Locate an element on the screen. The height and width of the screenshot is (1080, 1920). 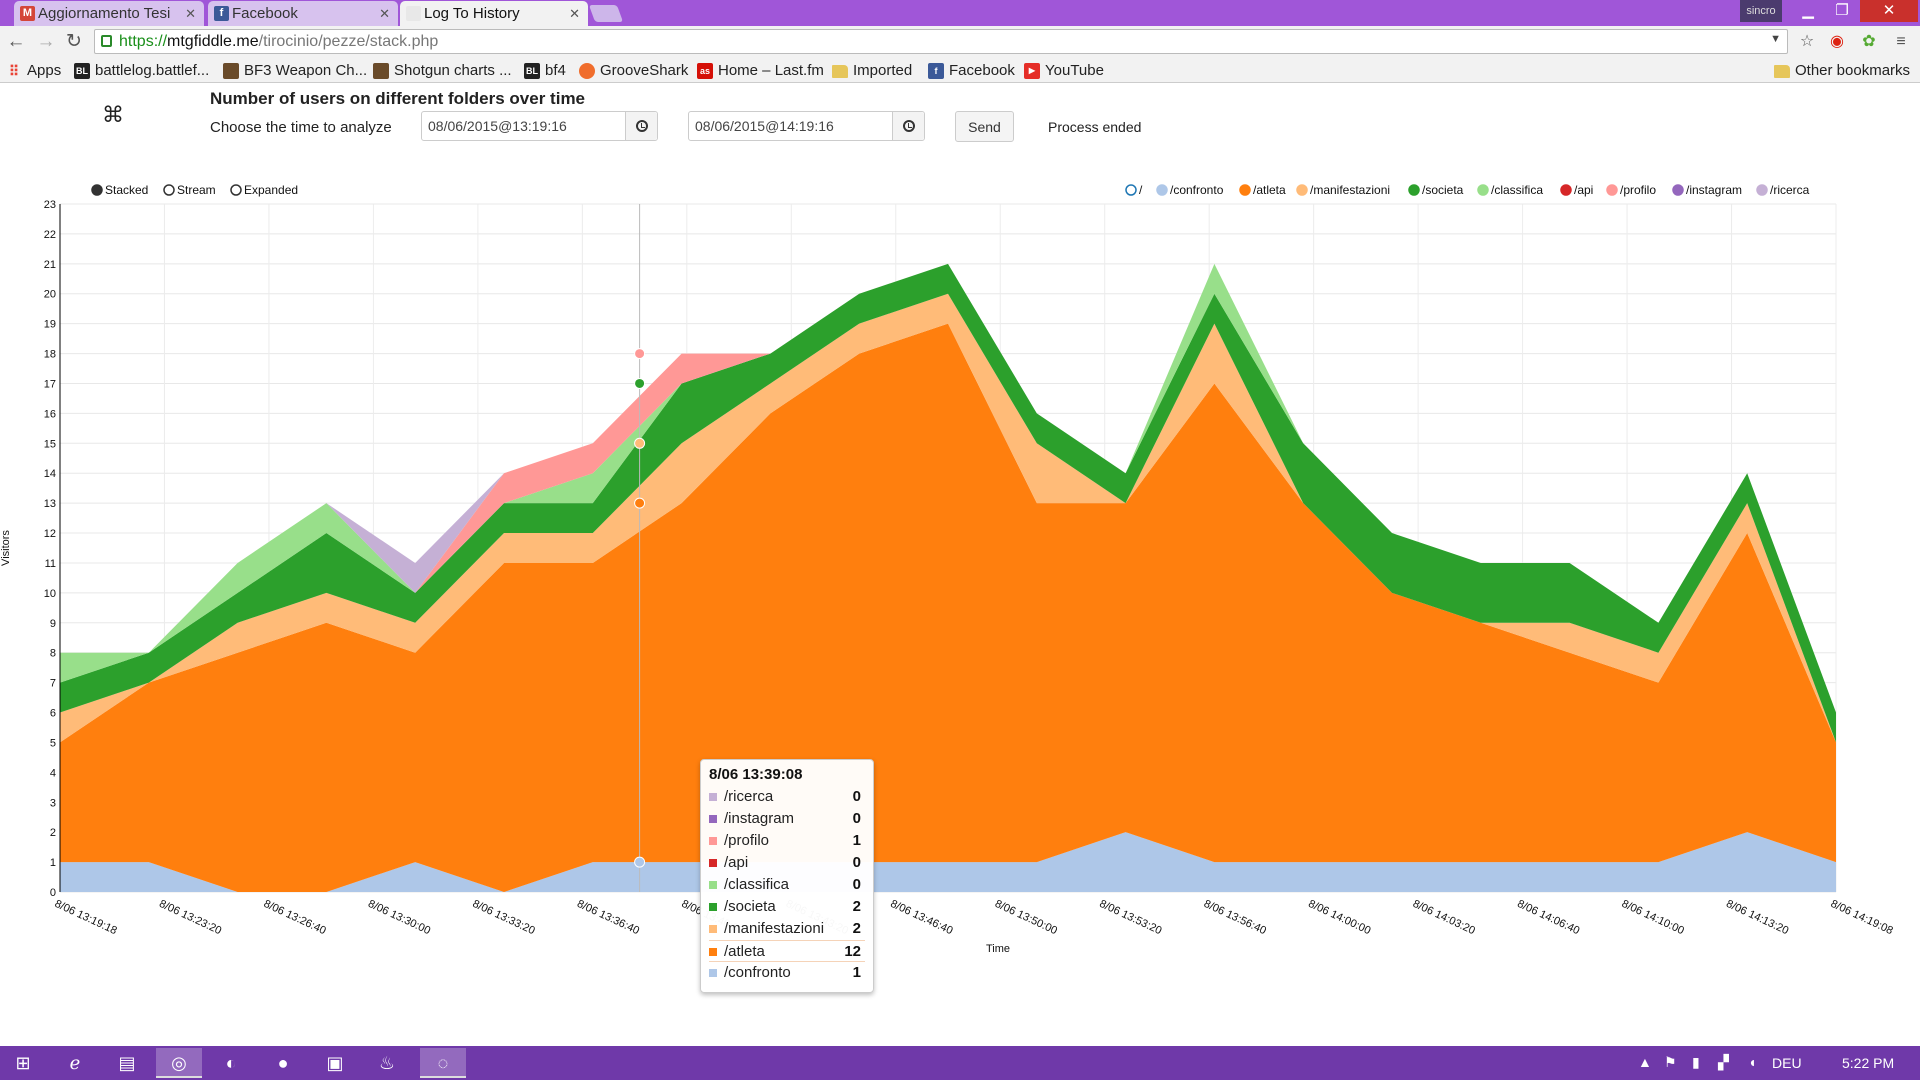
internet-explorer-icon: ℯ is located at coordinates (75, 1063).